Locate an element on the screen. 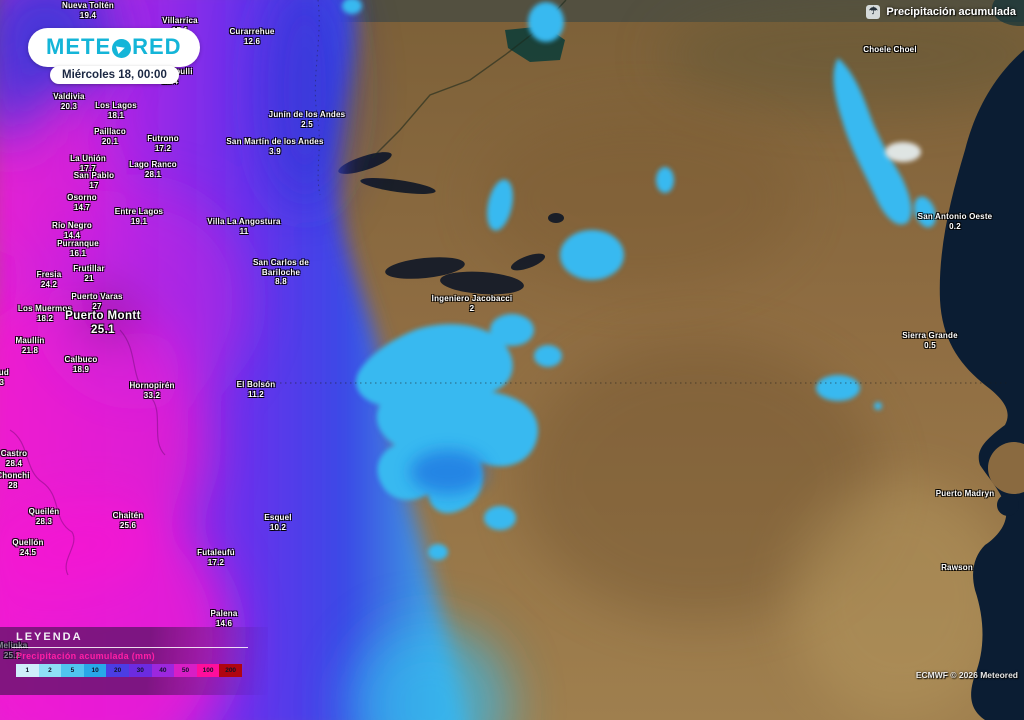 Image resolution: width=1024 pixels, height=720 pixels. umbrella-icon: ☂ is located at coordinates (873, 12).